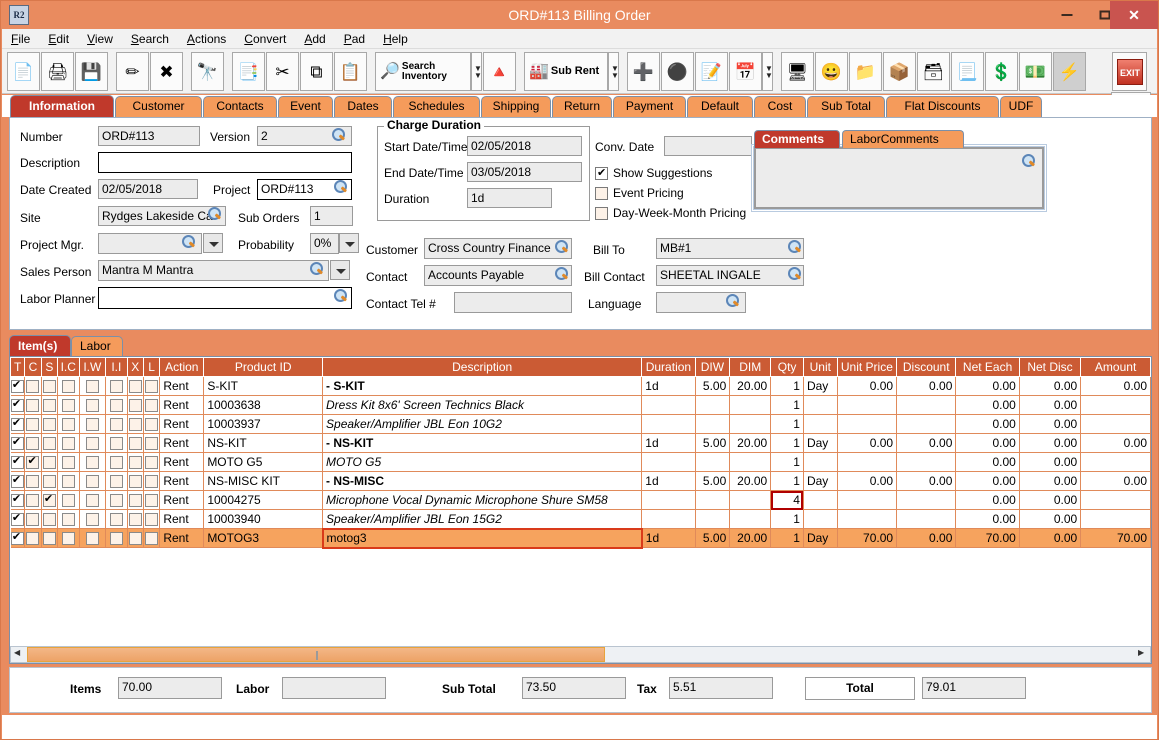 This screenshot has width=1159, height=740. I want to click on exit-button: EXIT, so click(1129, 71).